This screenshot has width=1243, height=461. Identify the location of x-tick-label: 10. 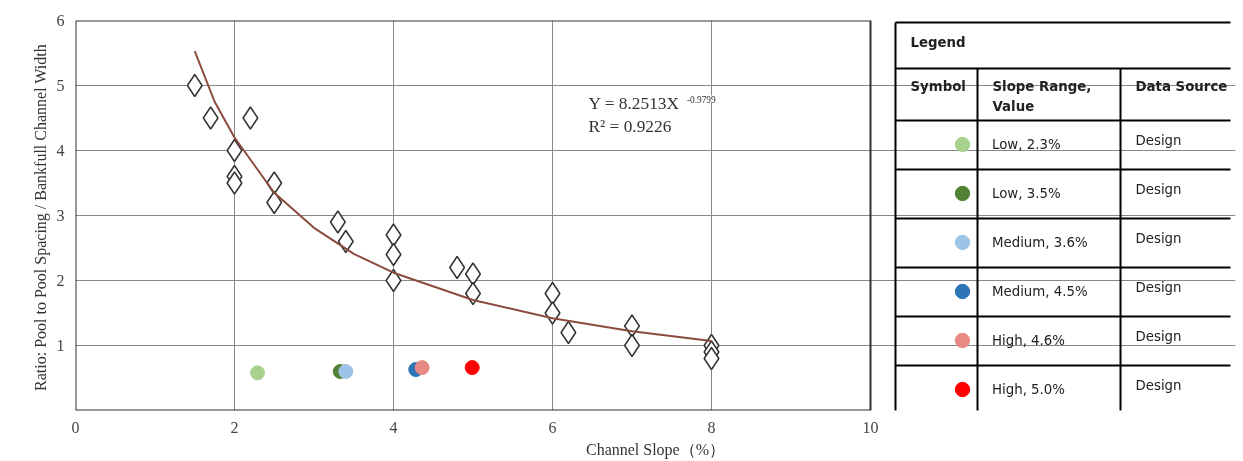
(870, 427).